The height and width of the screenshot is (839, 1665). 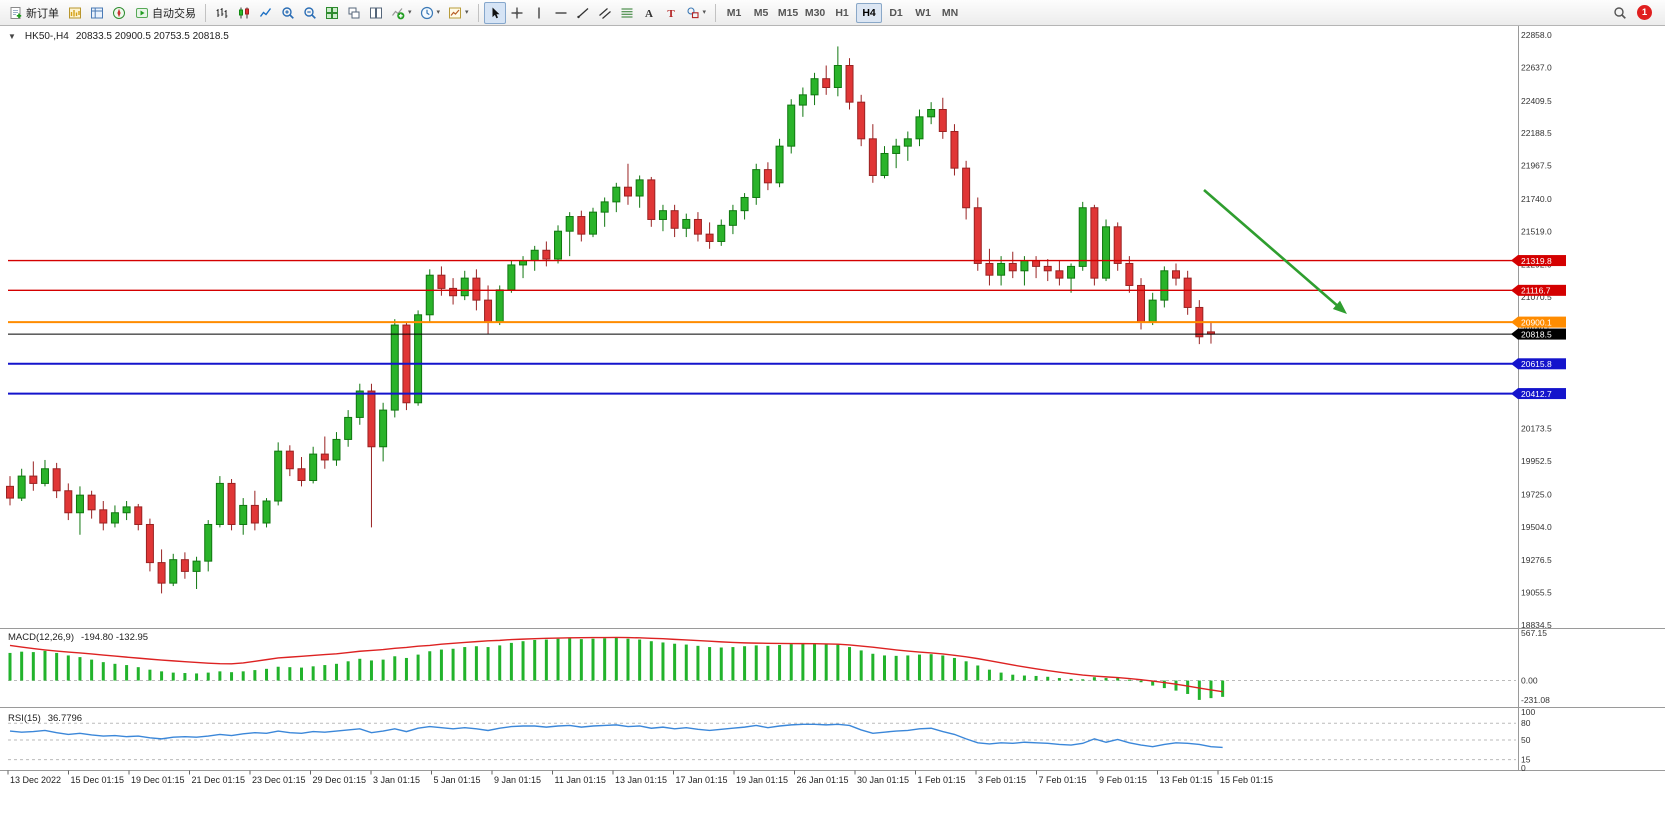 I want to click on svg-text: 13 Jan 01:15, so click(x=641, y=780).